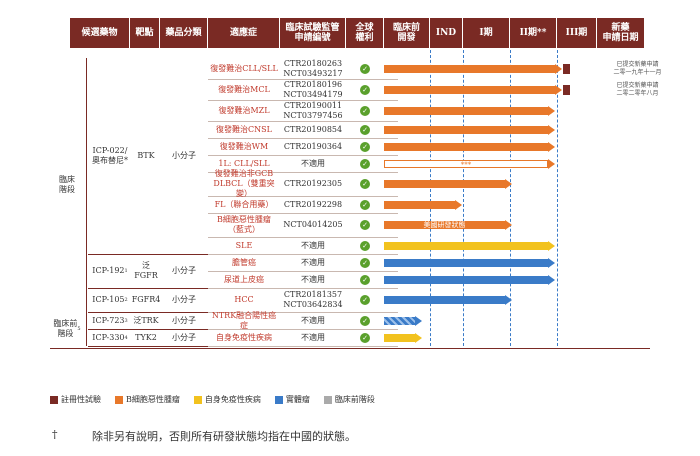 This screenshot has height=456, width=700. What do you see at coordinates (446, 33) in the screenshot?
I see `header-7: IND` at bounding box center [446, 33].